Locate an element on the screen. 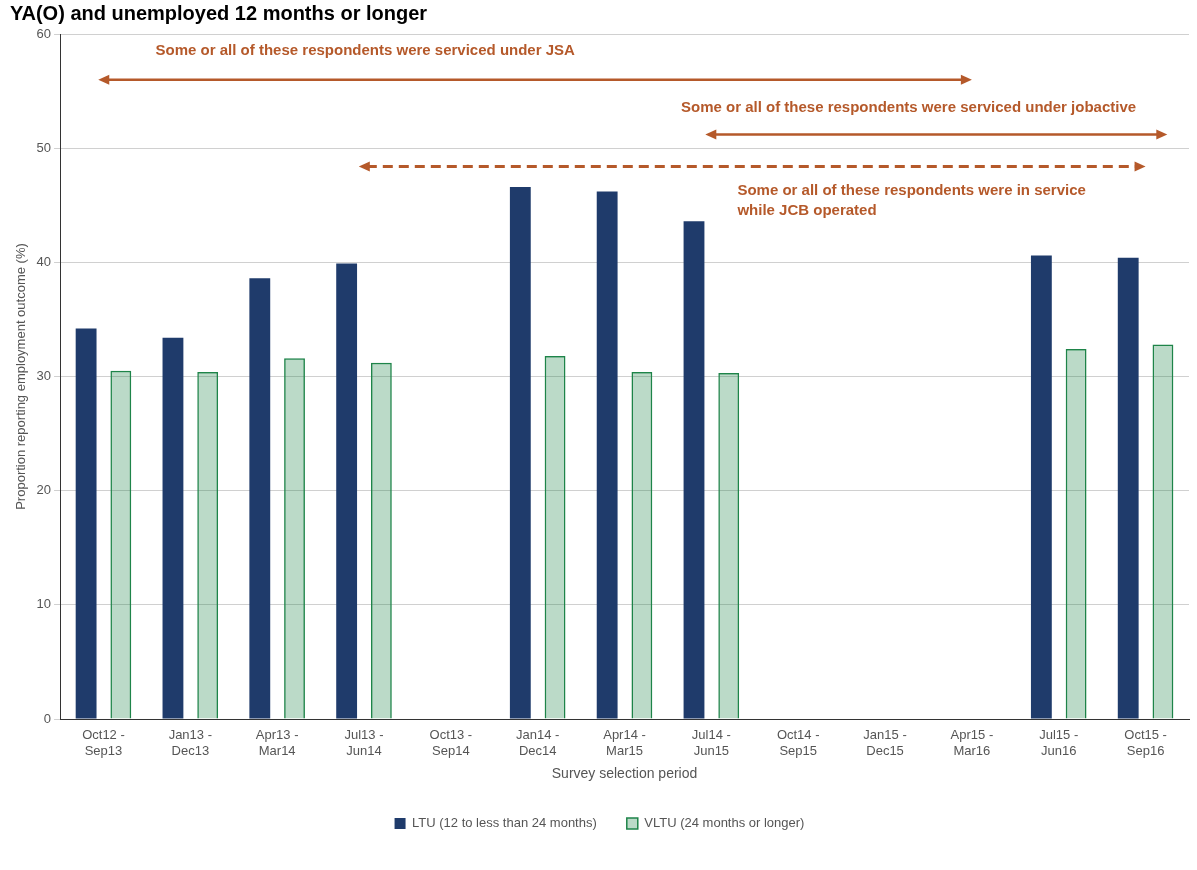  annotation: Some or all of these respondents were serviced under jobactive is located at coordinates (908, 107).